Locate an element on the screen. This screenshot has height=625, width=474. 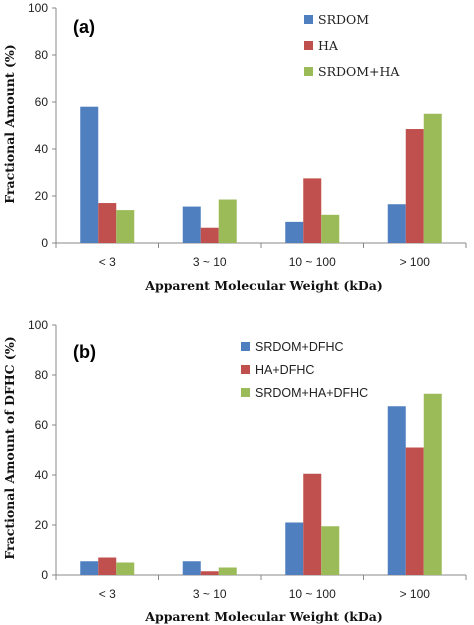
legend-label: SRDOM+DFHC is located at coordinates (299, 347).